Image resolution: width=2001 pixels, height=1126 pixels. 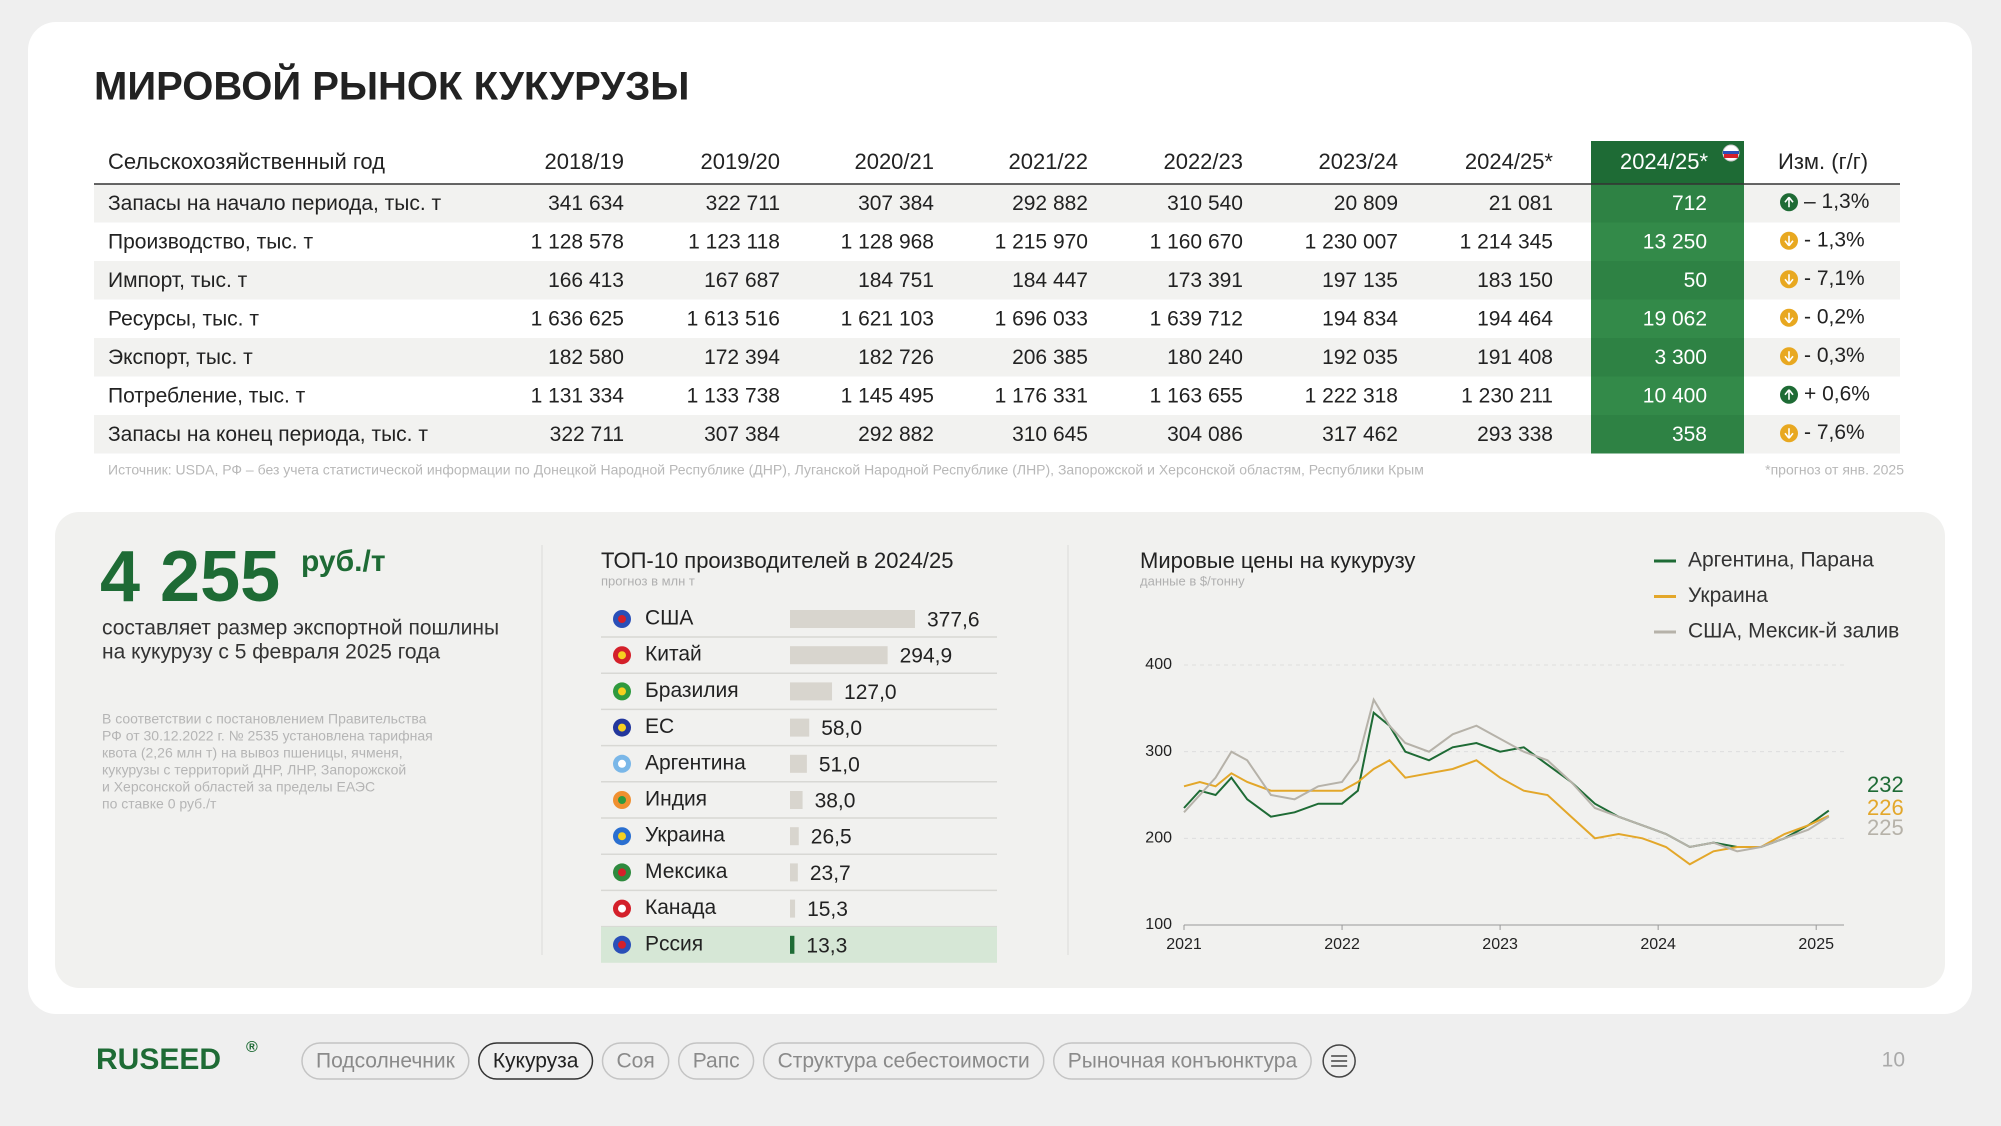 What do you see at coordinates (210, 241) in the screenshot?
I see `row-label: Производство, тыс. т` at bounding box center [210, 241].